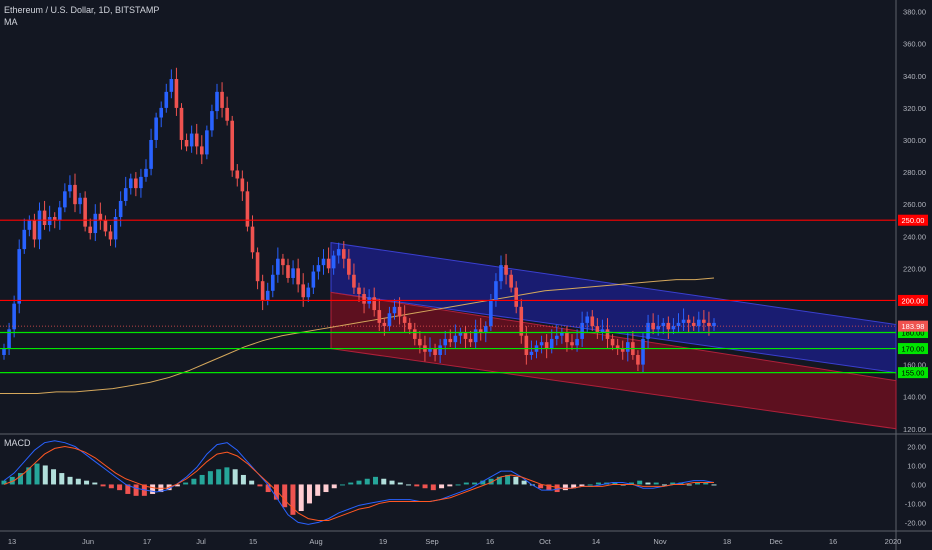  What do you see at coordinates (913, 220) in the screenshot?
I see `level-tag-label: 250.00` at bounding box center [913, 220].